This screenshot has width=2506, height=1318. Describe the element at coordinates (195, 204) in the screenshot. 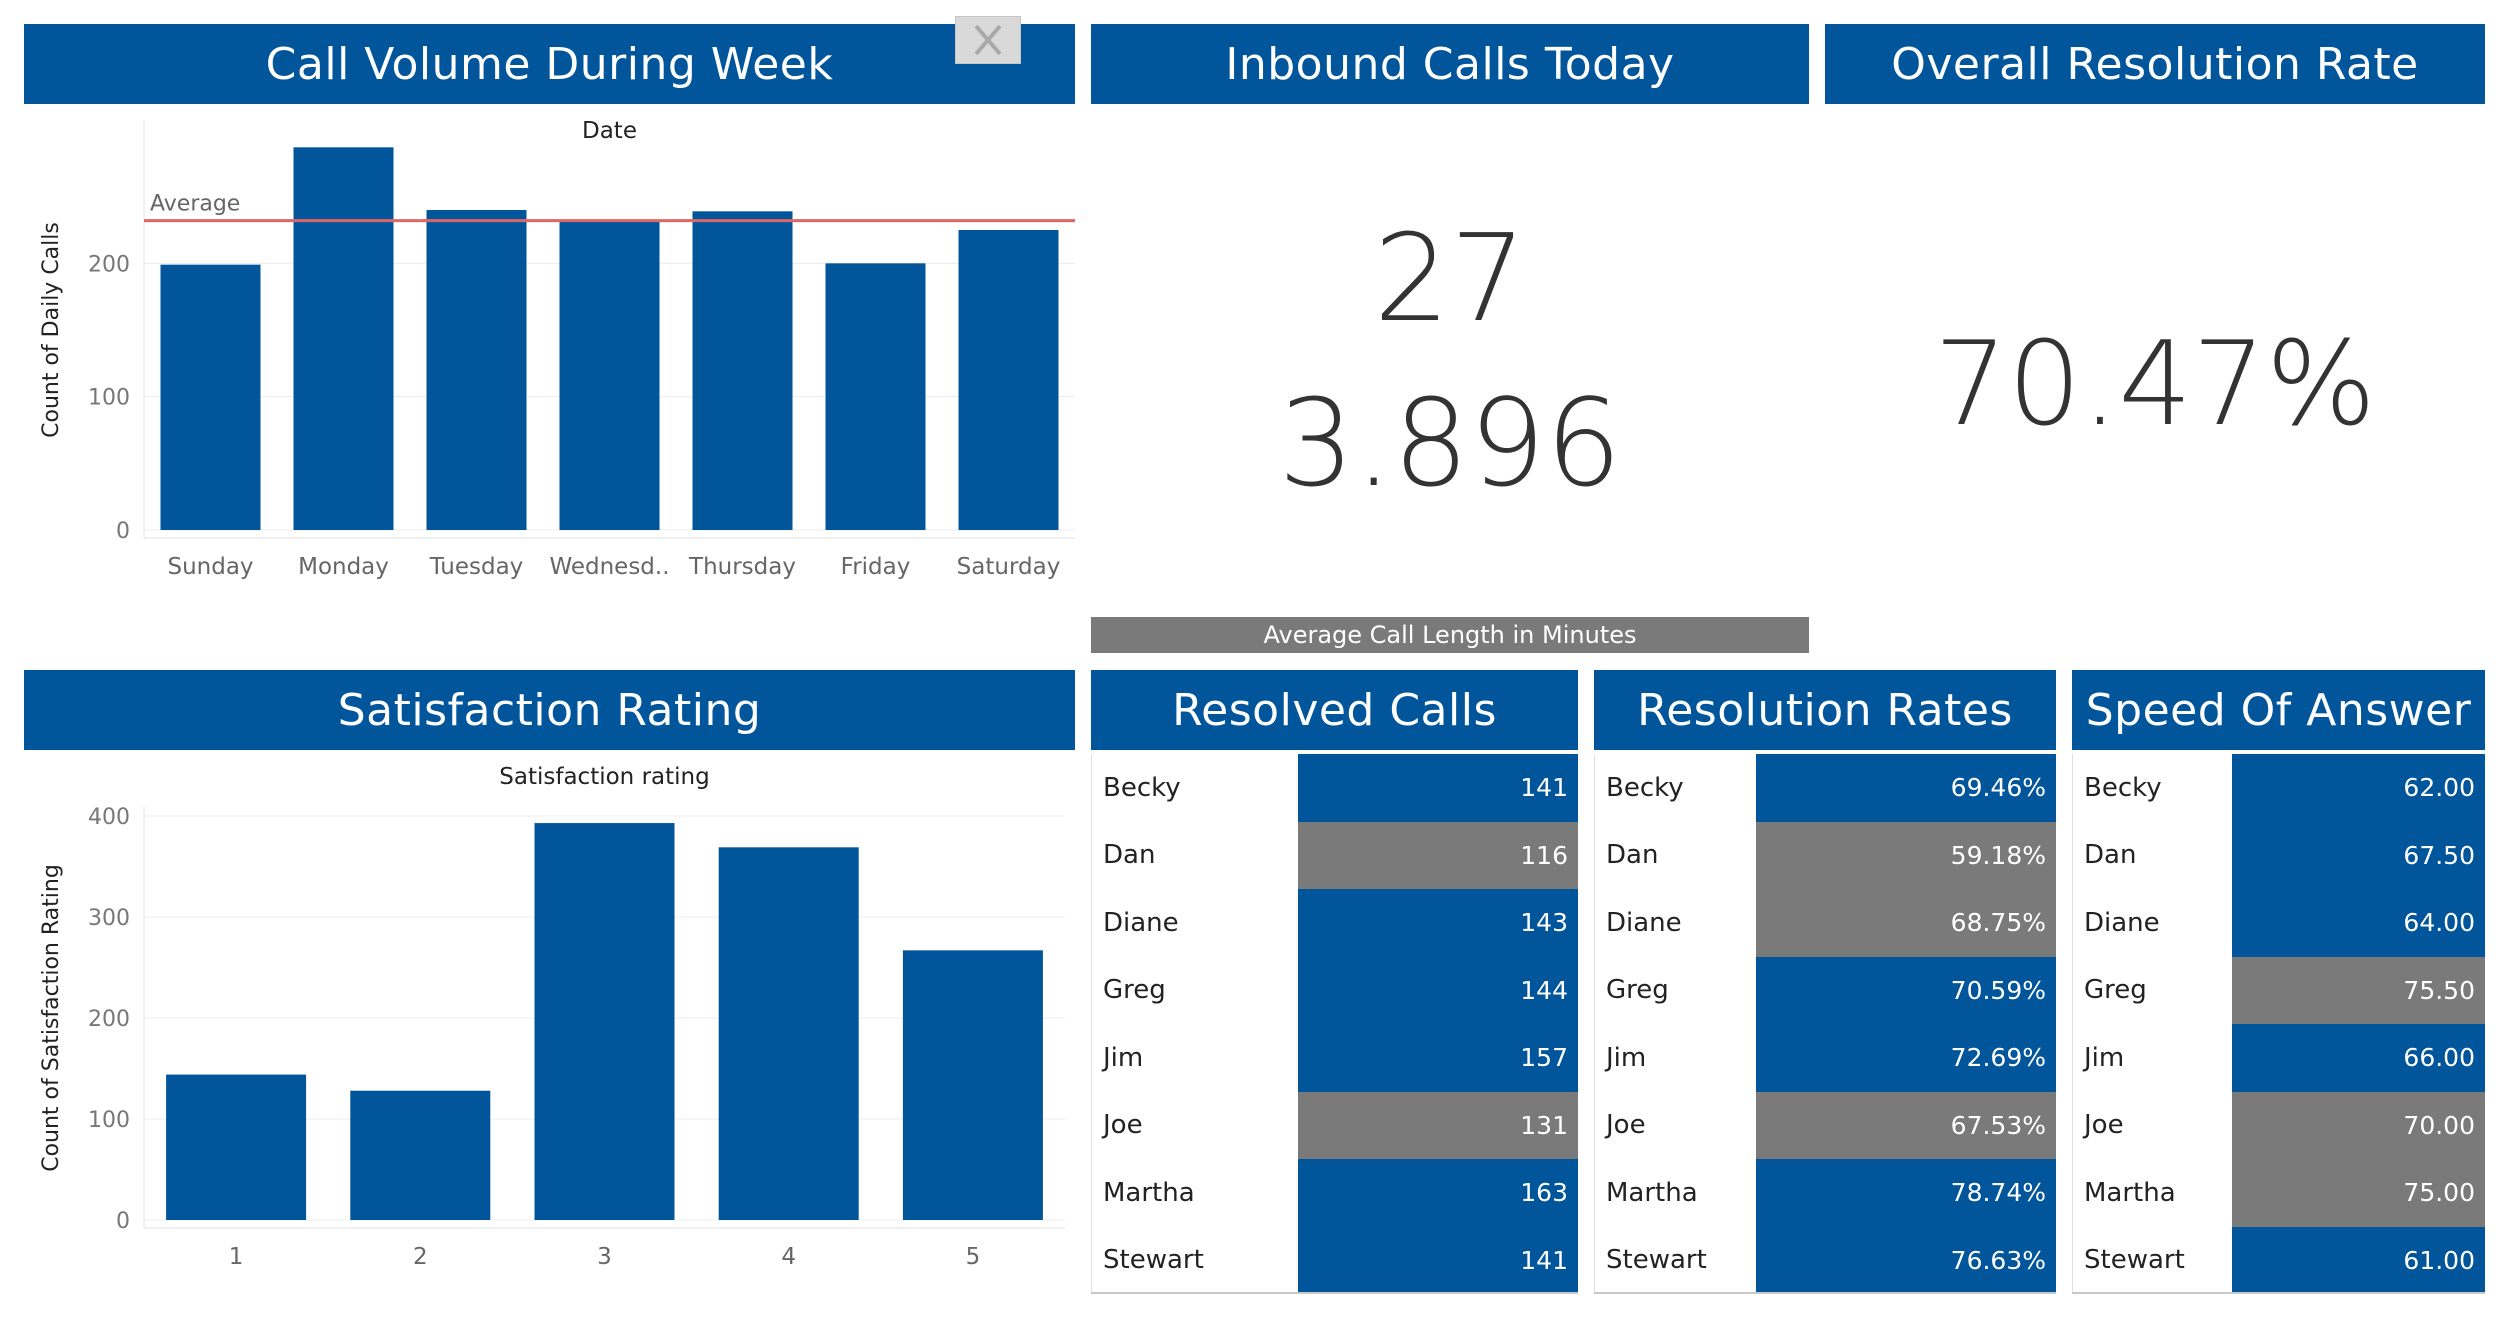

I see `average-line-label: Average` at that location.